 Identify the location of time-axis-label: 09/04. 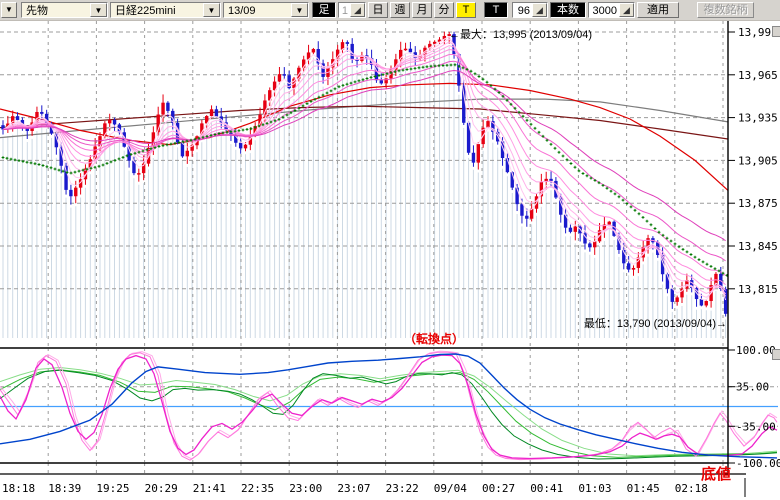
(450, 488).